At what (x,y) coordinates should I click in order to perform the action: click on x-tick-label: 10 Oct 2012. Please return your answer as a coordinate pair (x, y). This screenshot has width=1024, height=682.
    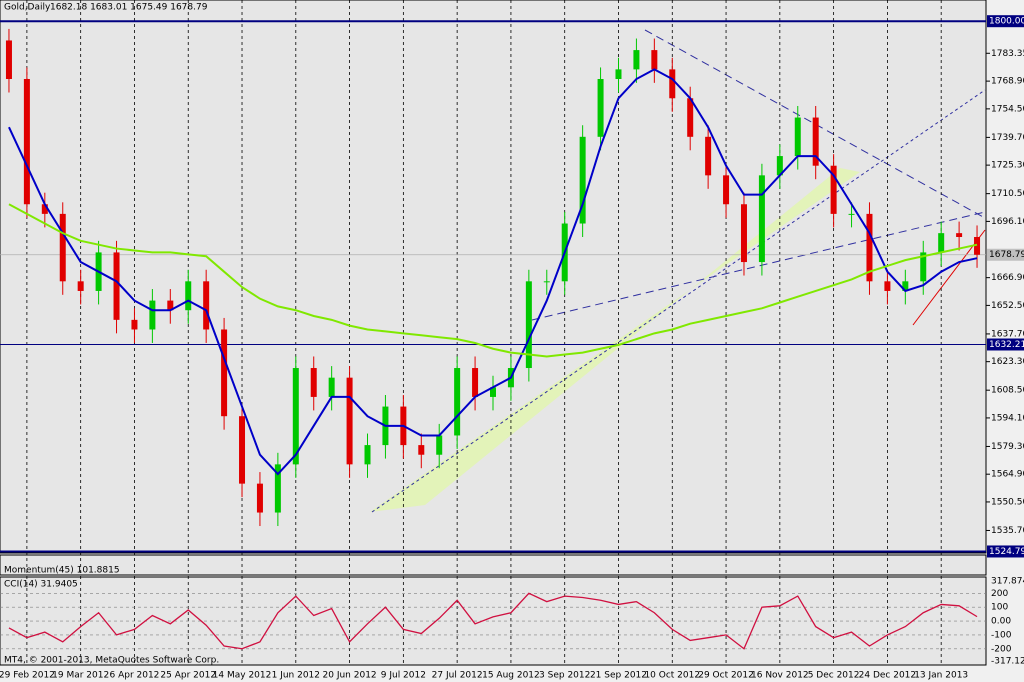
    Looking at the image, I should click on (672, 676).